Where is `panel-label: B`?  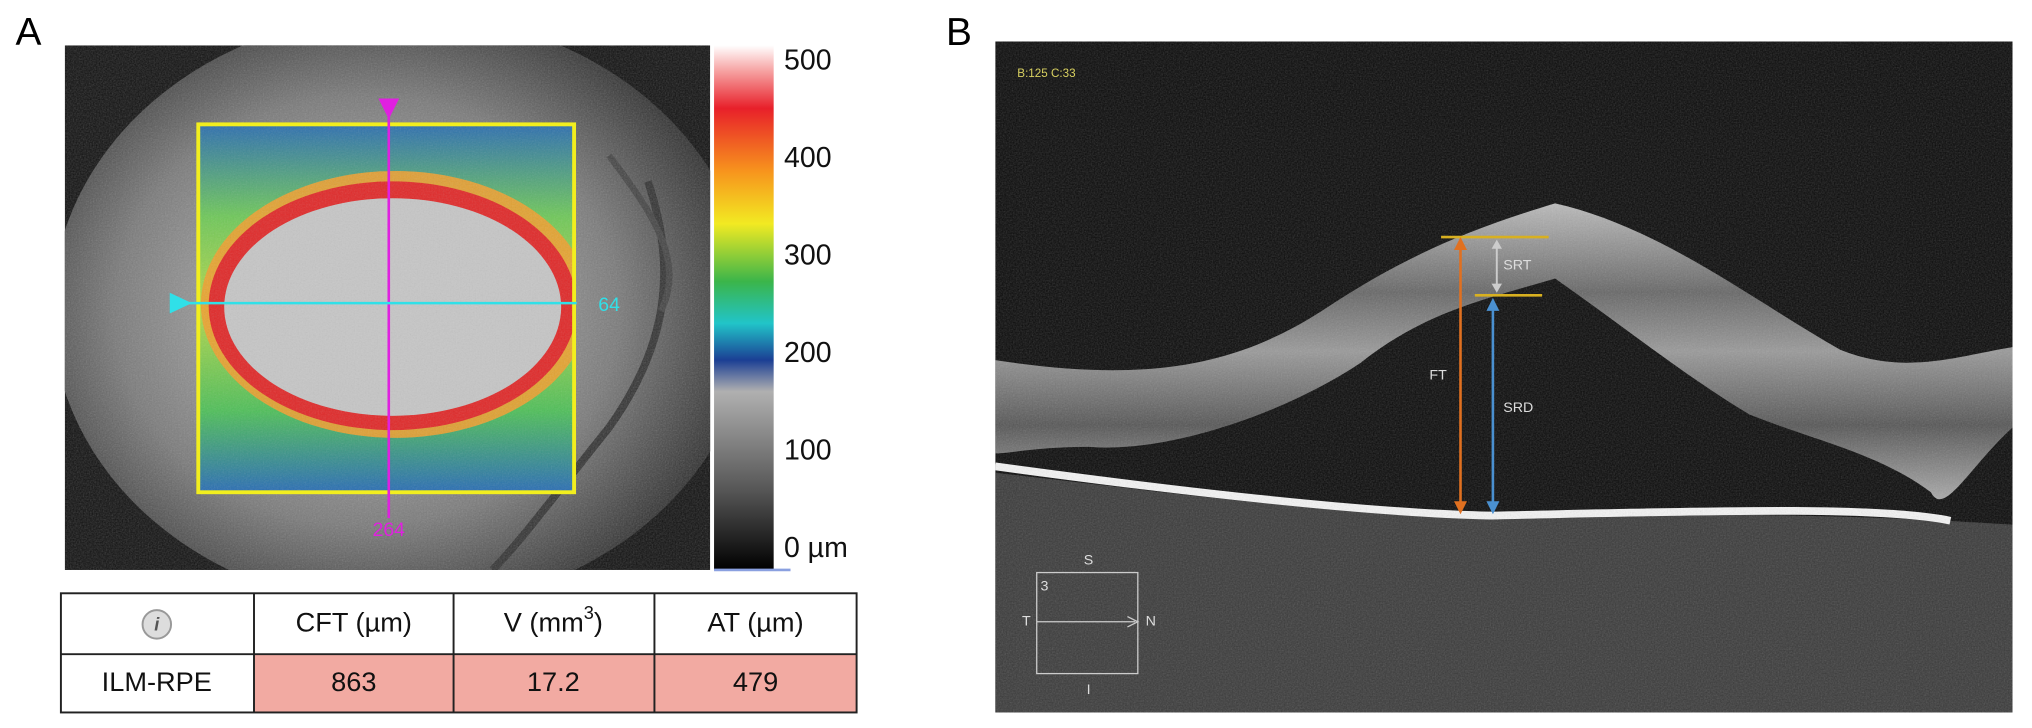 panel-label: B is located at coordinates (959, 32).